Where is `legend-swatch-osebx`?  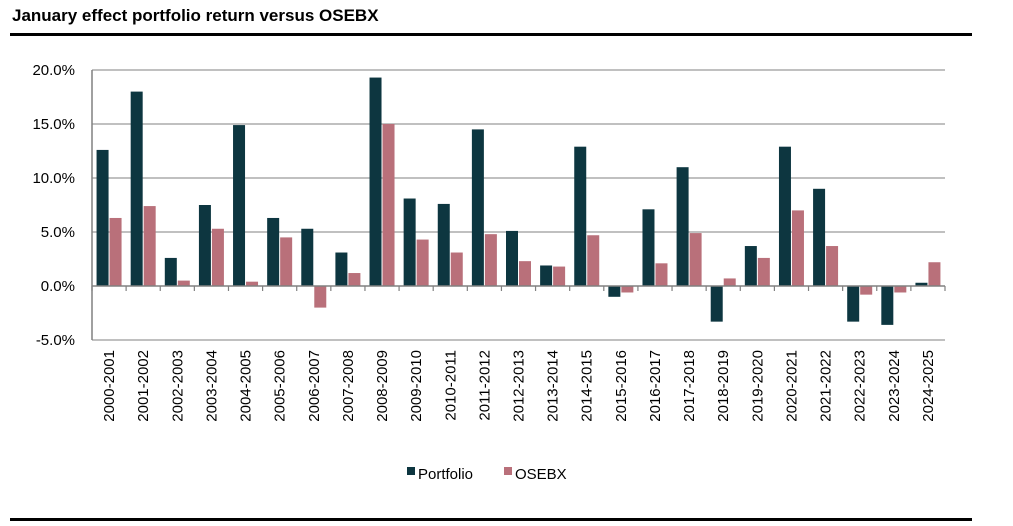
legend-swatch-osebx is located at coordinates (508, 471).